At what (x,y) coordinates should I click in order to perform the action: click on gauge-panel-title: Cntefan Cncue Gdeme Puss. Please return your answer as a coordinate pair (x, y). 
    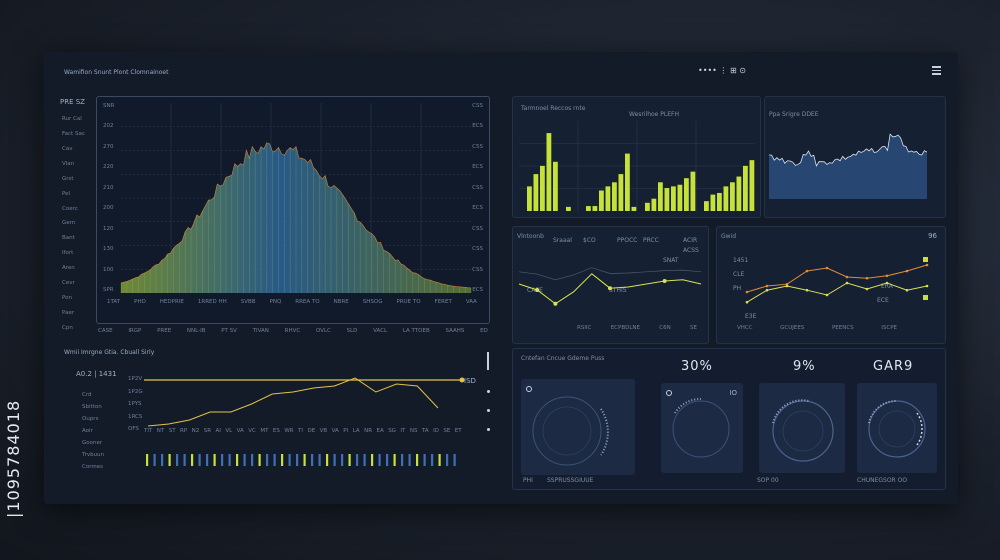
    Looking at the image, I should click on (563, 358).